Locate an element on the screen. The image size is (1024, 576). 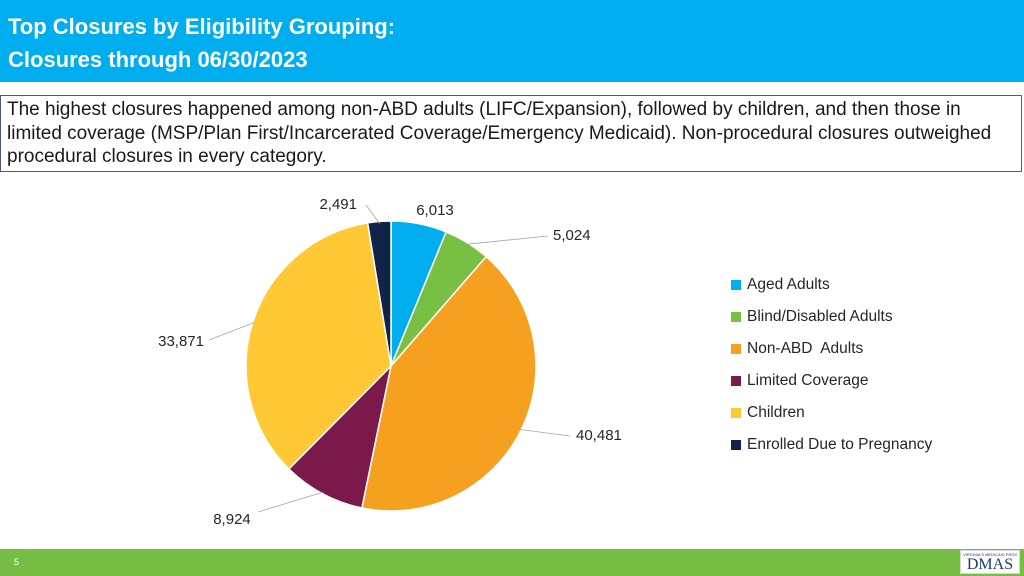
data-label-2: 5,024 is located at coordinates (572, 235).